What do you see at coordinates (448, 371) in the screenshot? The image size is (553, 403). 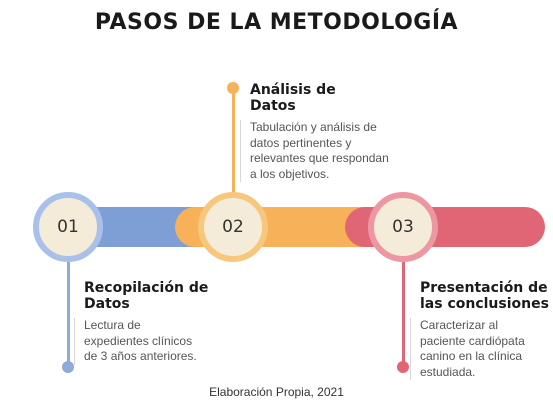 I see `step-3-desc-line: estudiada.` at bounding box center [448, 371].